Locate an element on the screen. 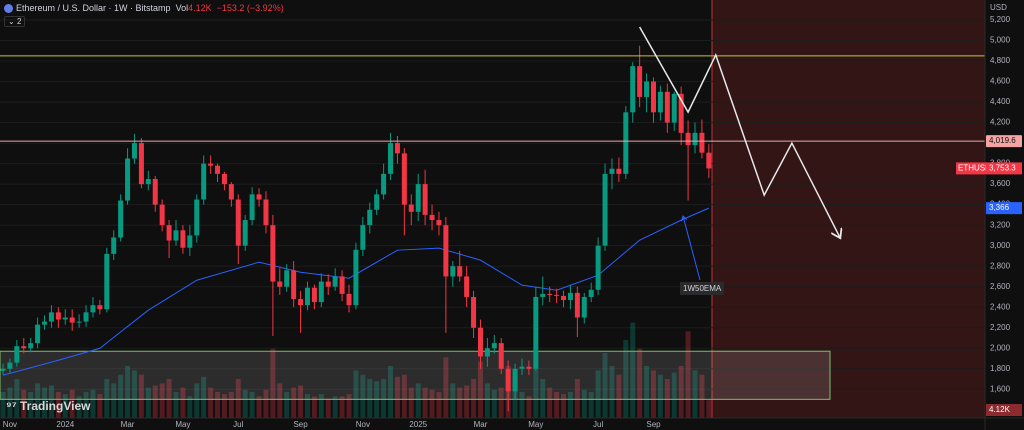 The height and width of the screenshot is (430, 1024). x-tick-label: May is located at coordinates (182, 424).